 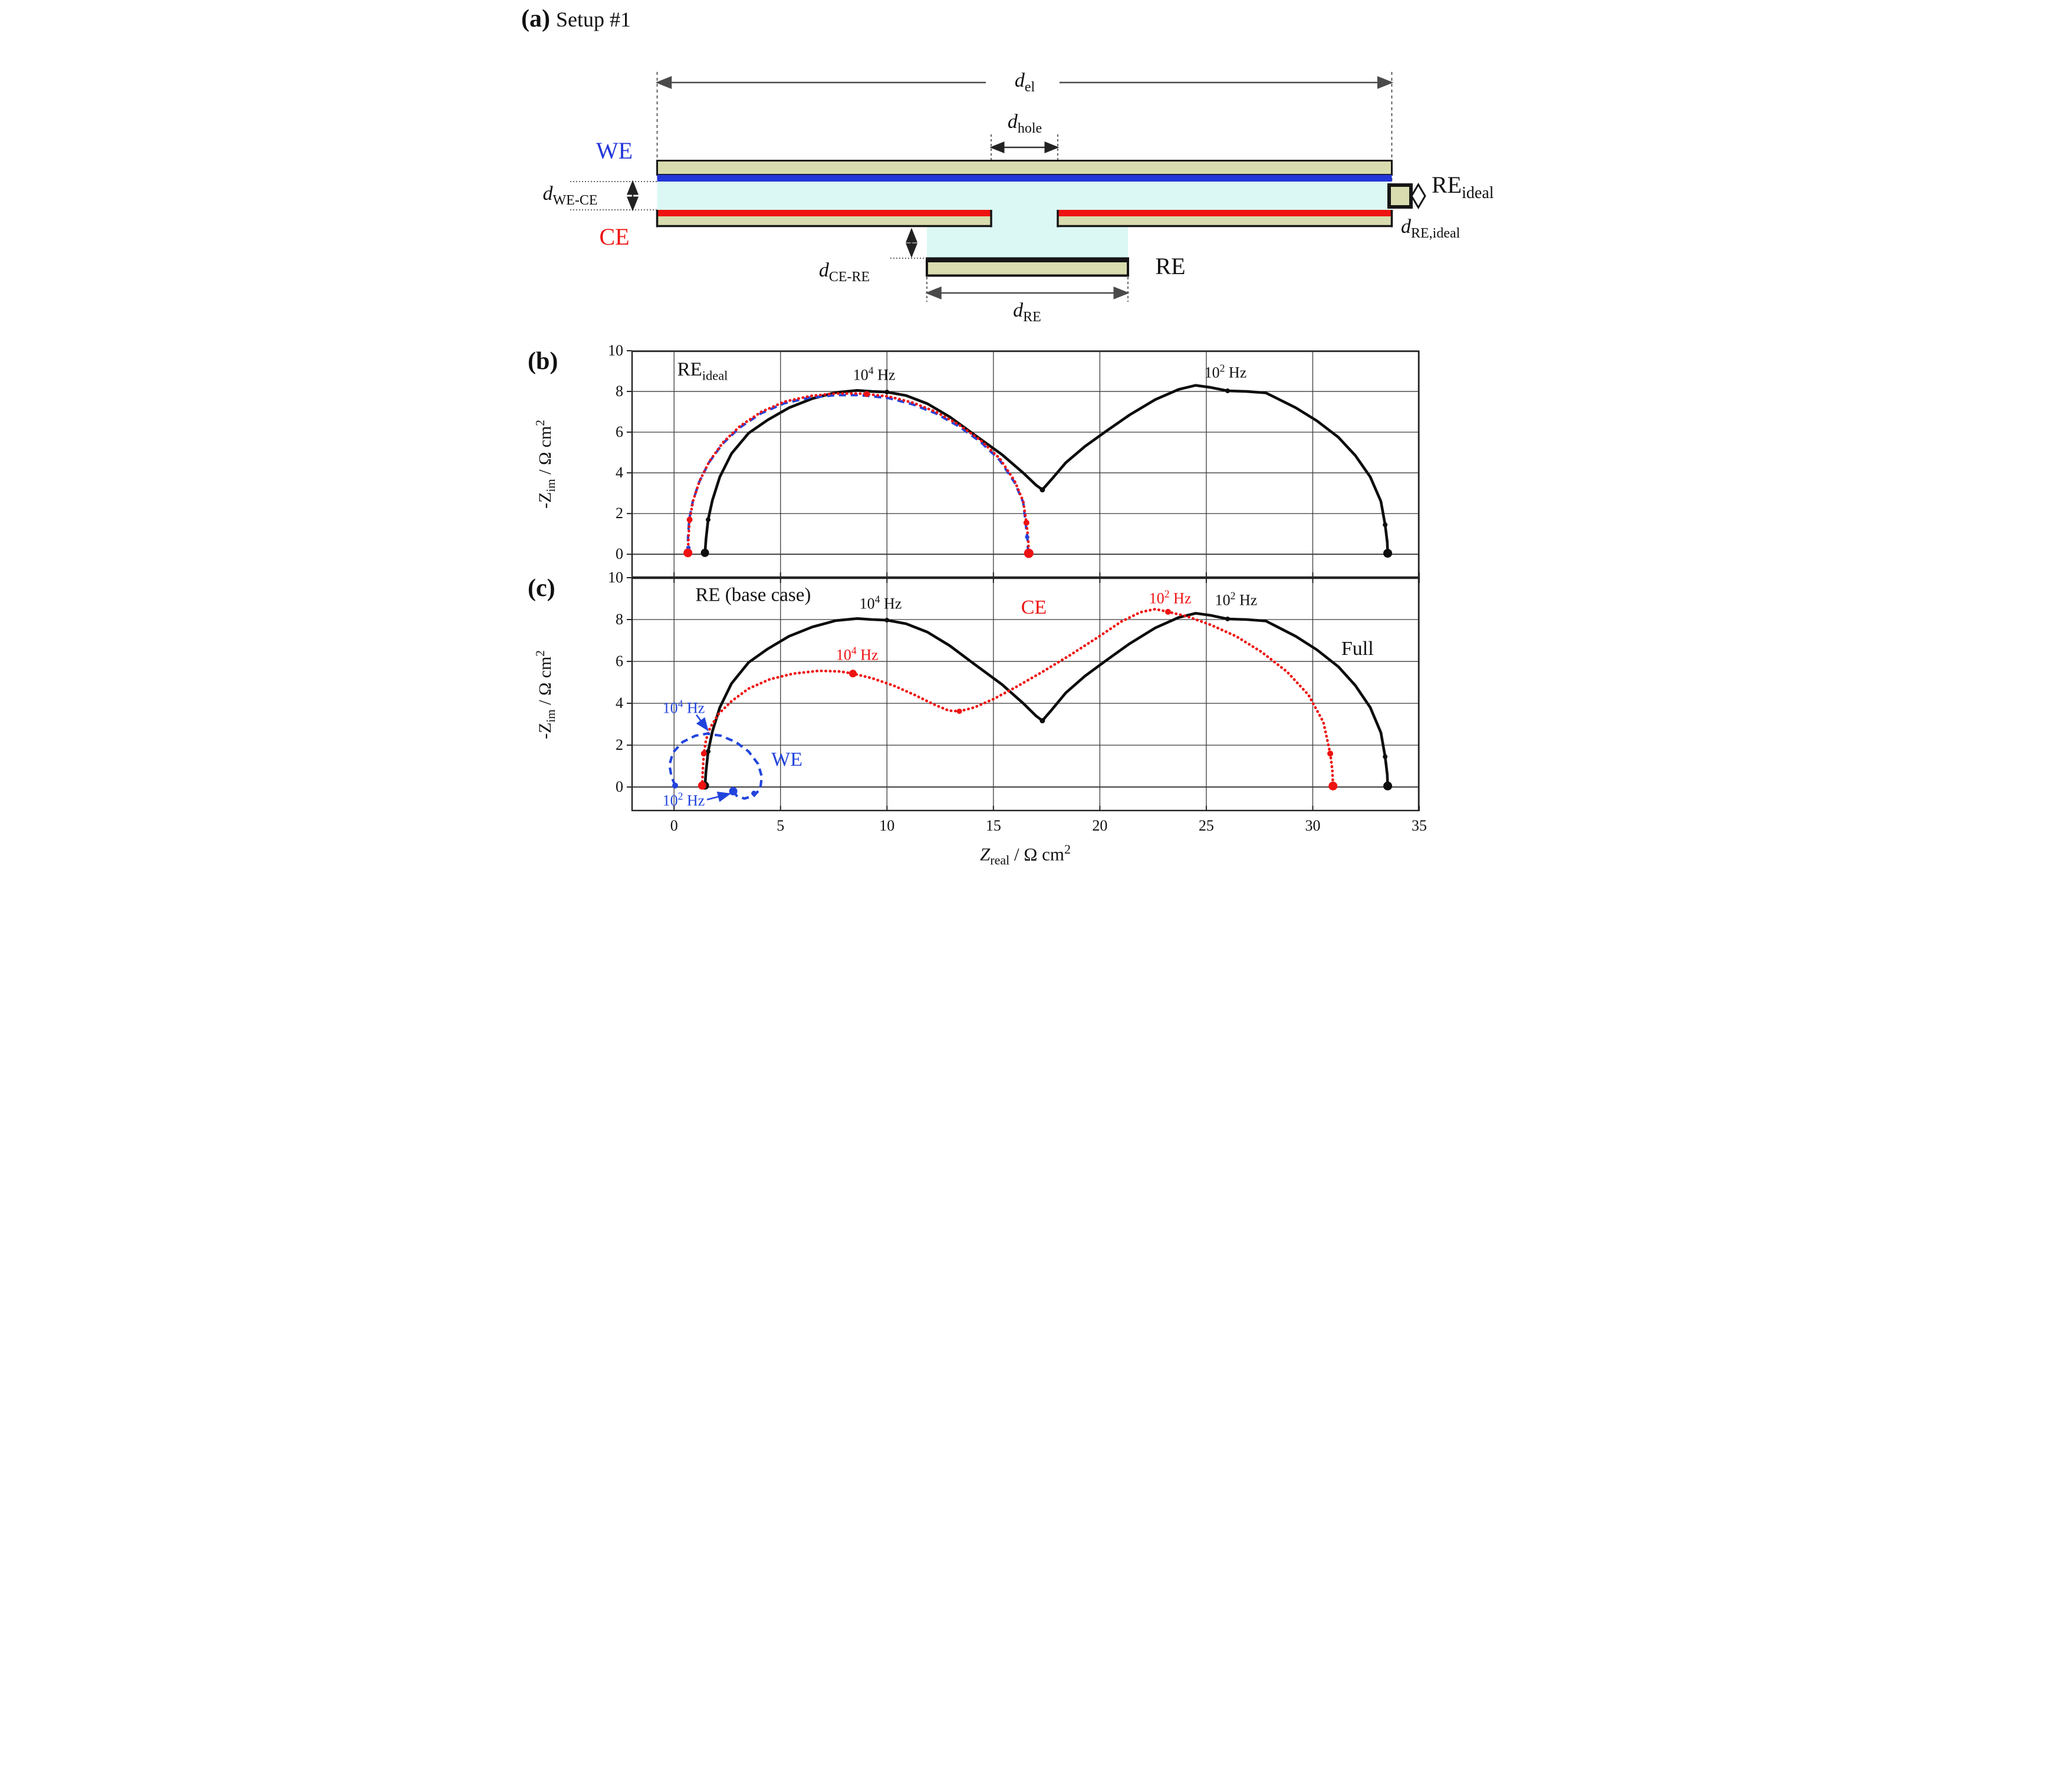 What do you see at coordinates (543, 361) in the screenshot?
I see `panel-b-letter: (b)` at bounding box center [543, 361].